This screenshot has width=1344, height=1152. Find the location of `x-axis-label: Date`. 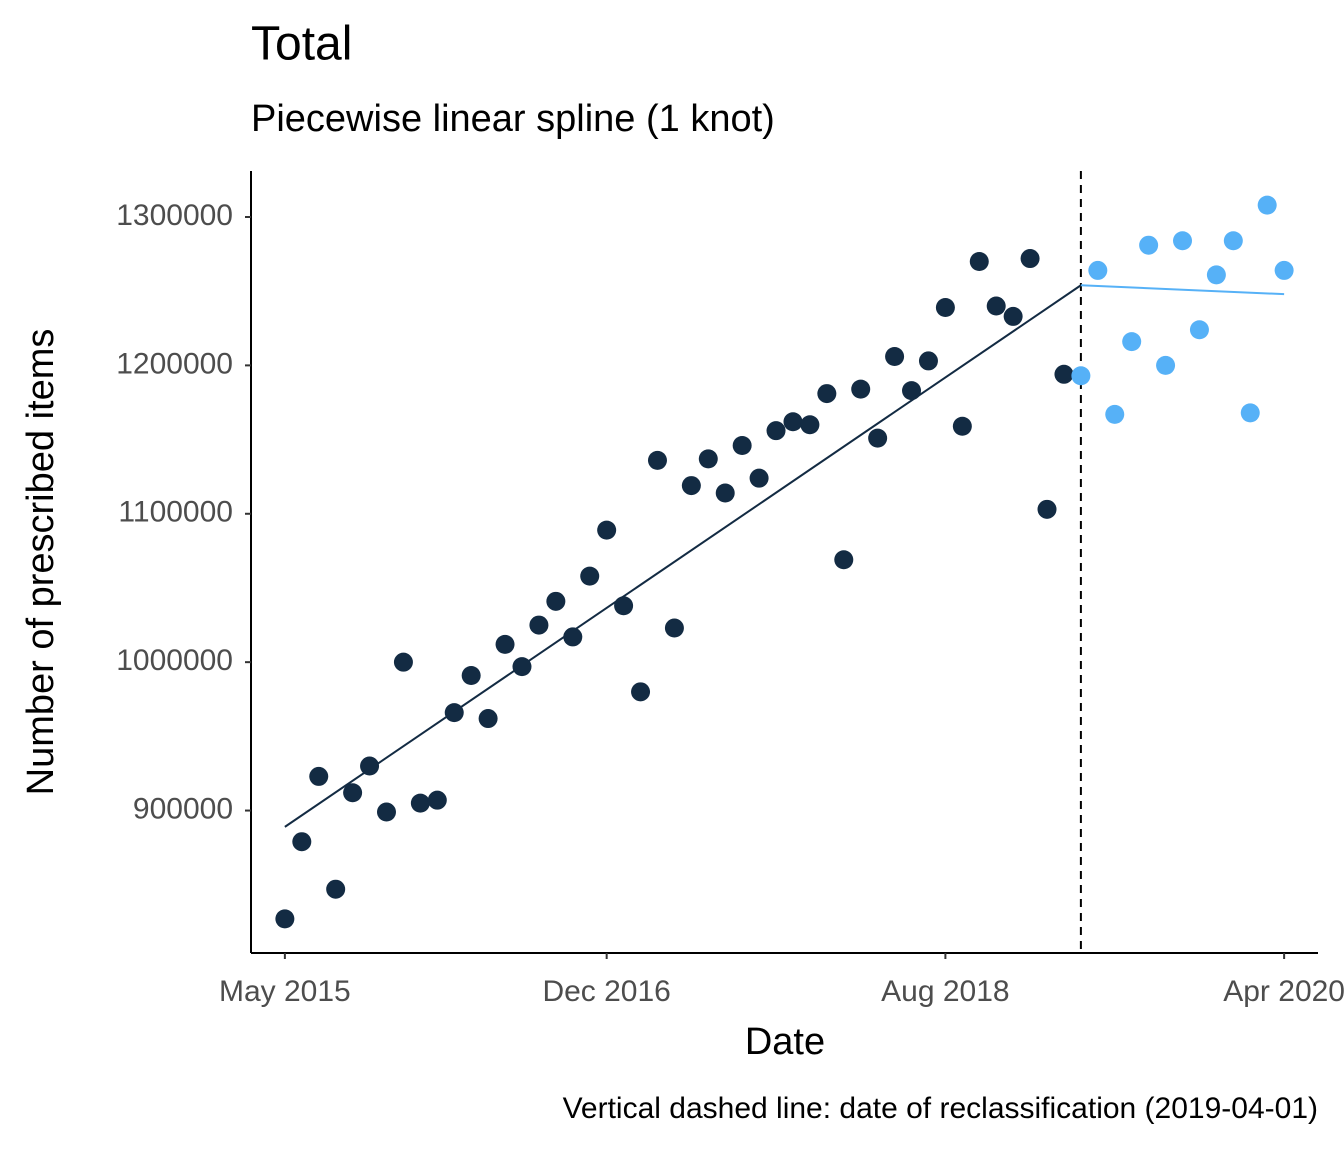

x-axis-label: Date is located at coordinates (785, 1042).